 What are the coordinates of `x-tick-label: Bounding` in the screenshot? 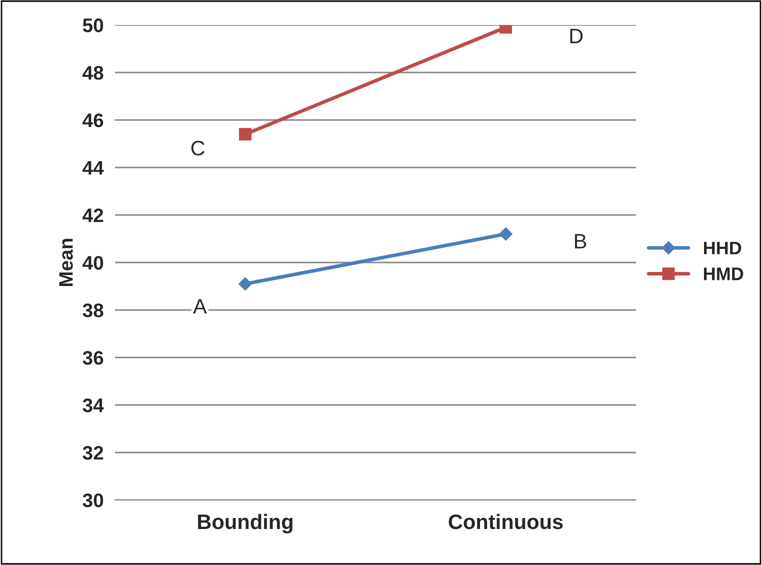 It's located at (245, 524).